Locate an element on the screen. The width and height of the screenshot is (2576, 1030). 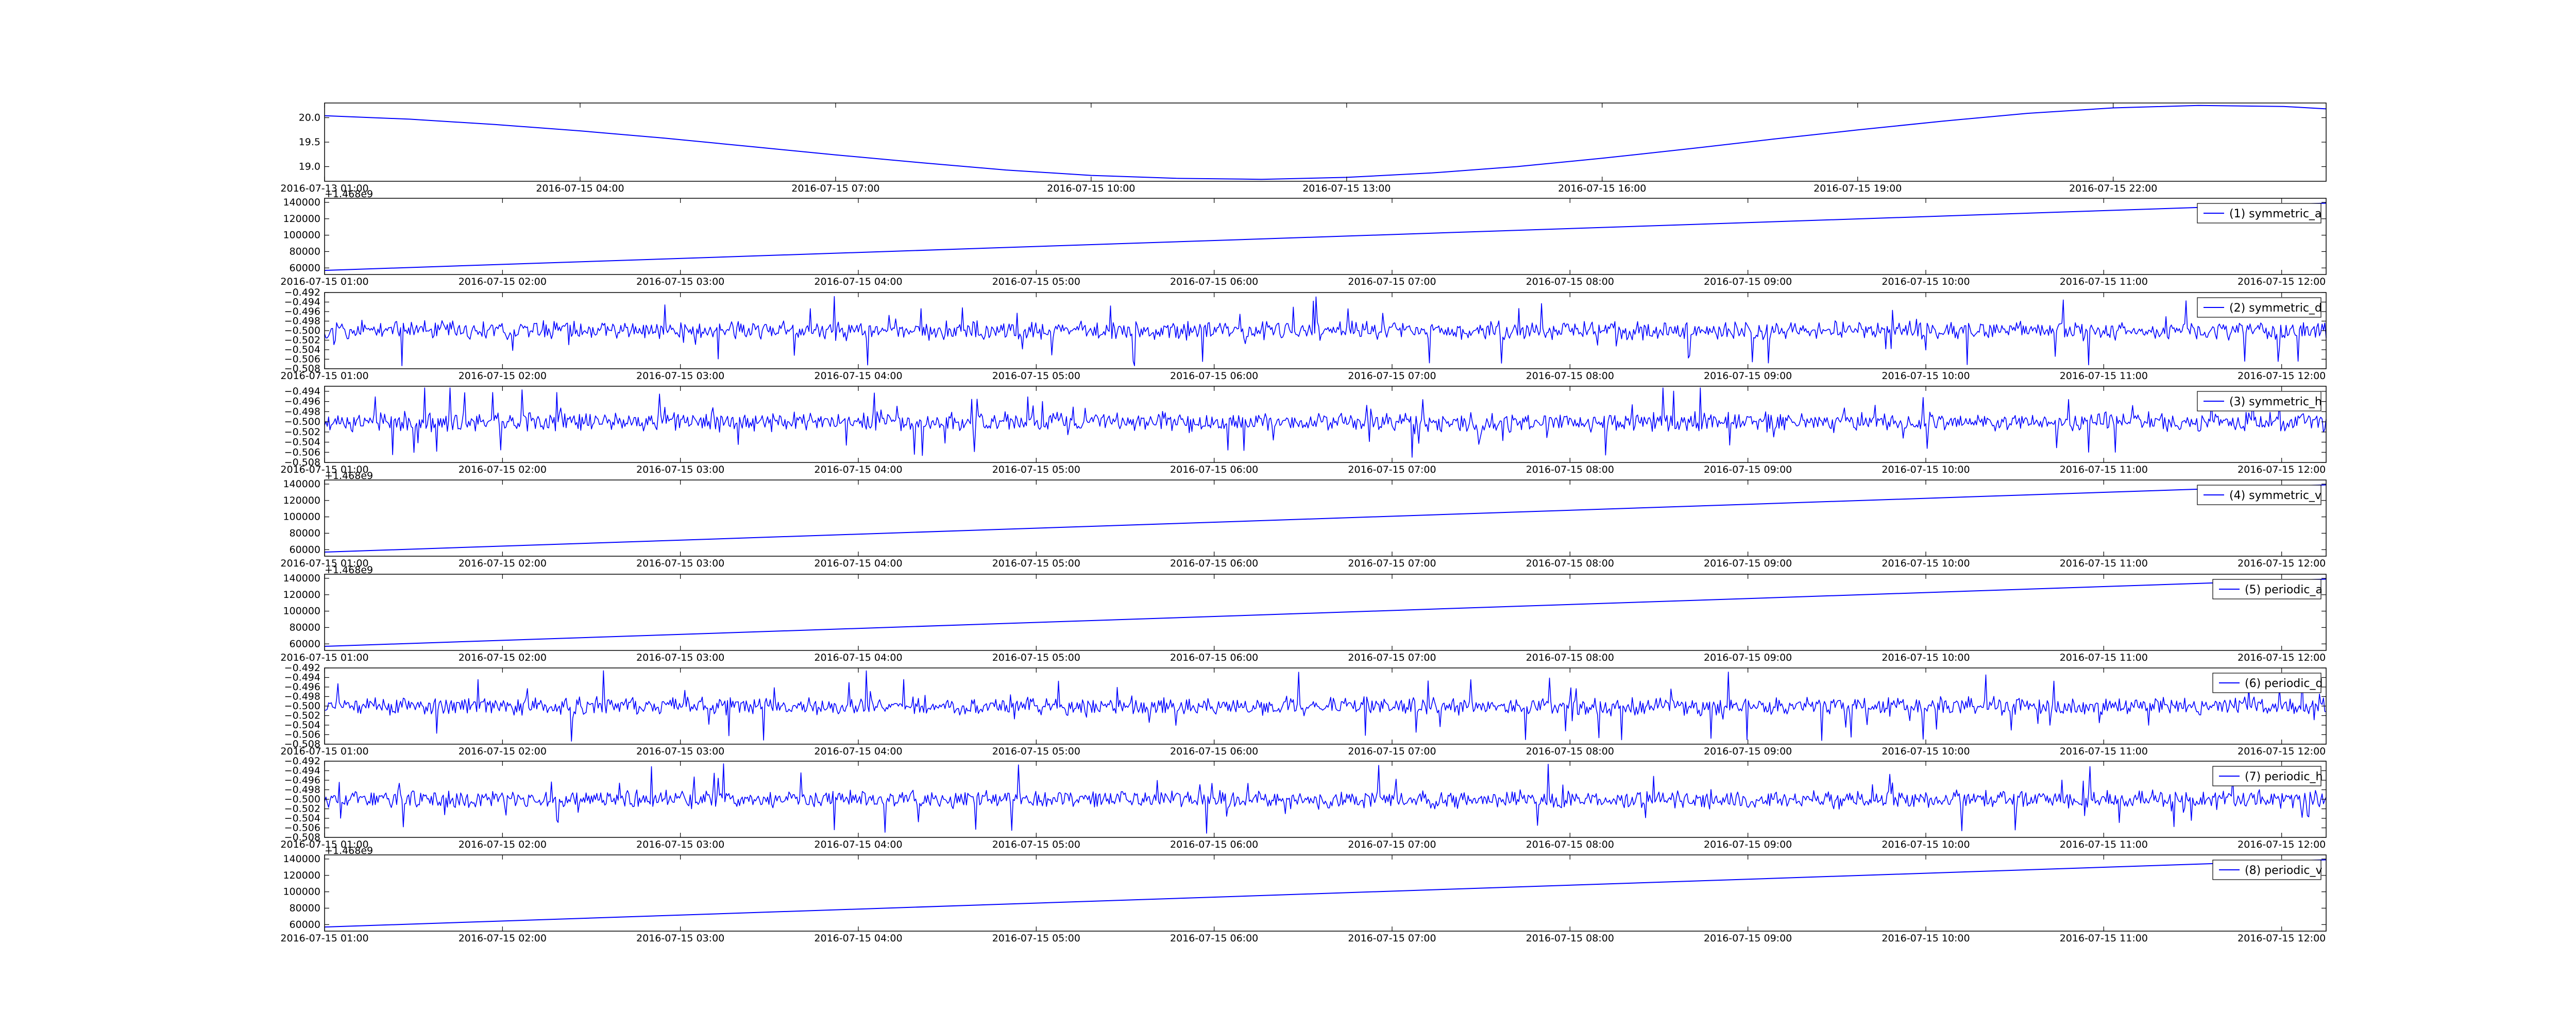
legend-label: (2) symmetric_d is located at coordinates (2275, 308).